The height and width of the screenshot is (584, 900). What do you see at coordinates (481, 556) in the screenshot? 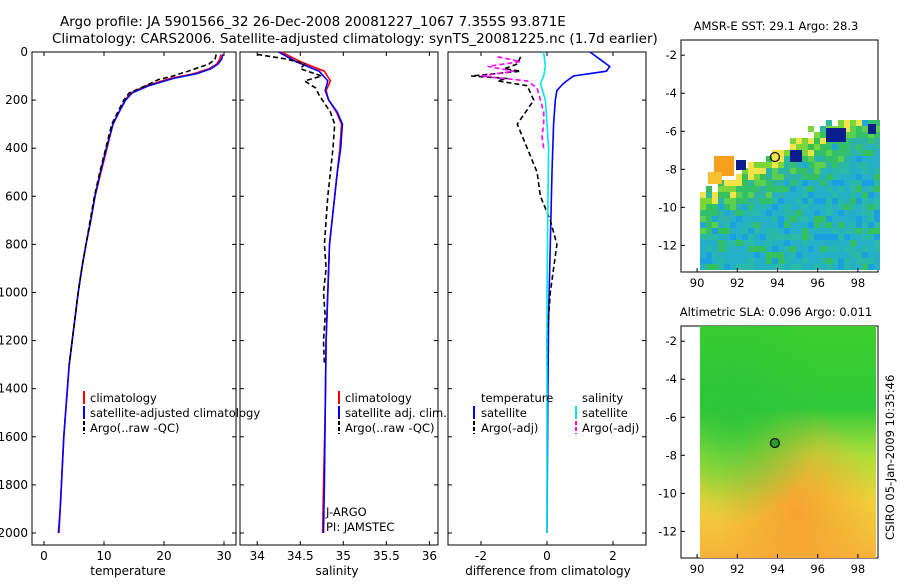
I see `x-tick-label: -2` at bounding box center [481, 556].